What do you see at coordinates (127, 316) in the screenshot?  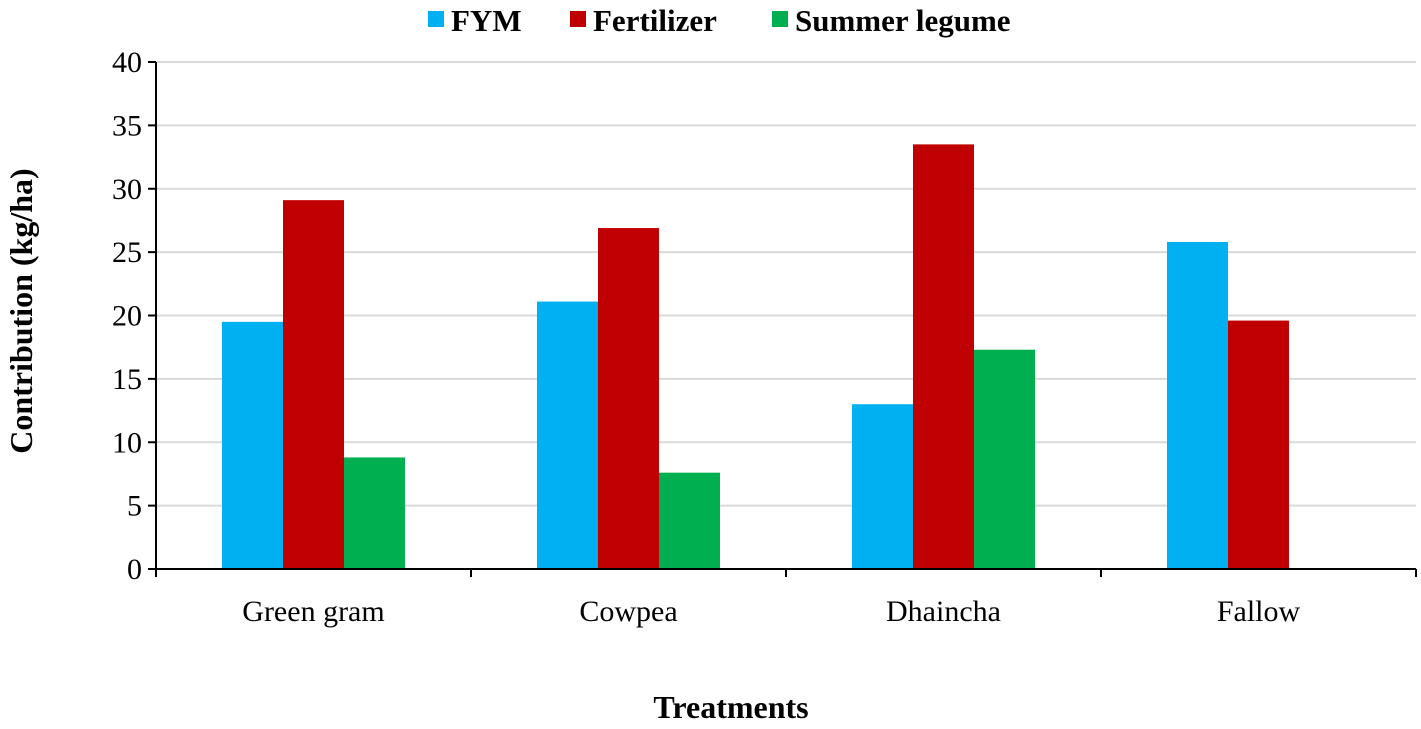 I see `y-tick-label: 20` at bounding box center [127, 316].